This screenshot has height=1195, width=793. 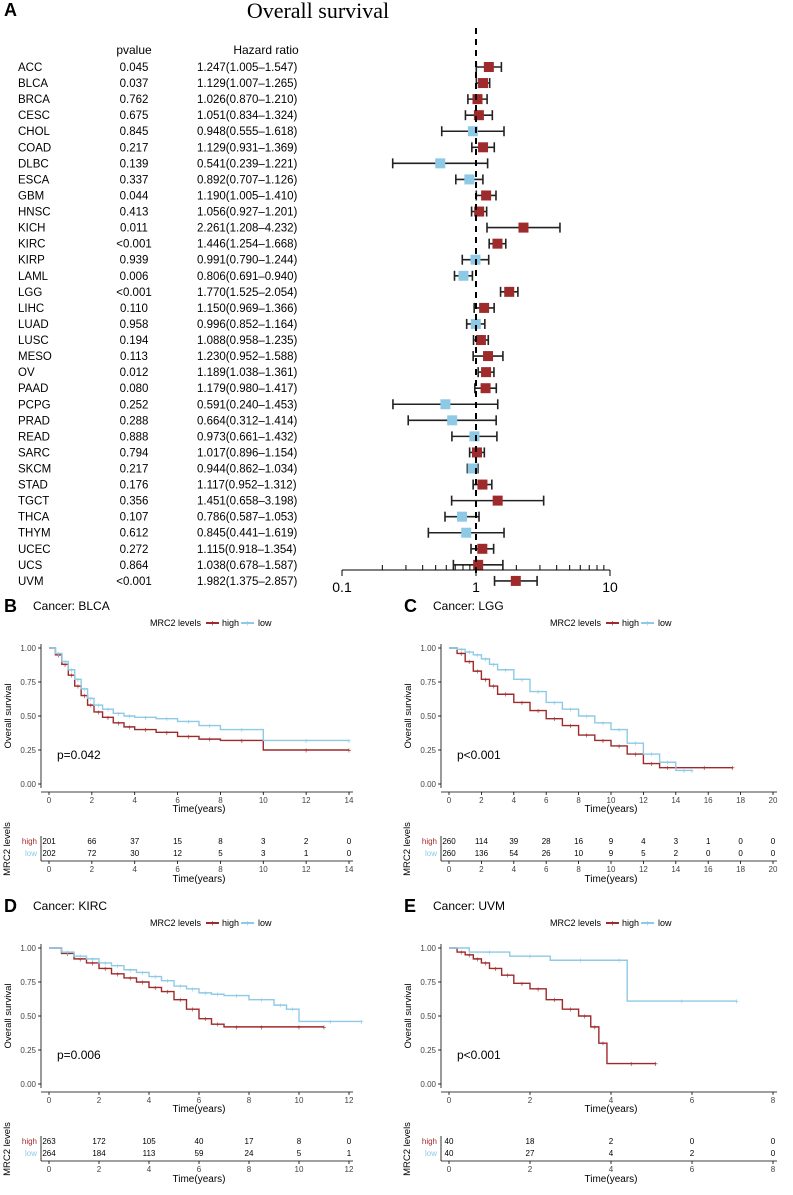 What do you see at coordinates (247, 116) in the screenshot?
I see `forest-row-hr: 1.051(0.834–1.324)` at bounding box center [247, 116].